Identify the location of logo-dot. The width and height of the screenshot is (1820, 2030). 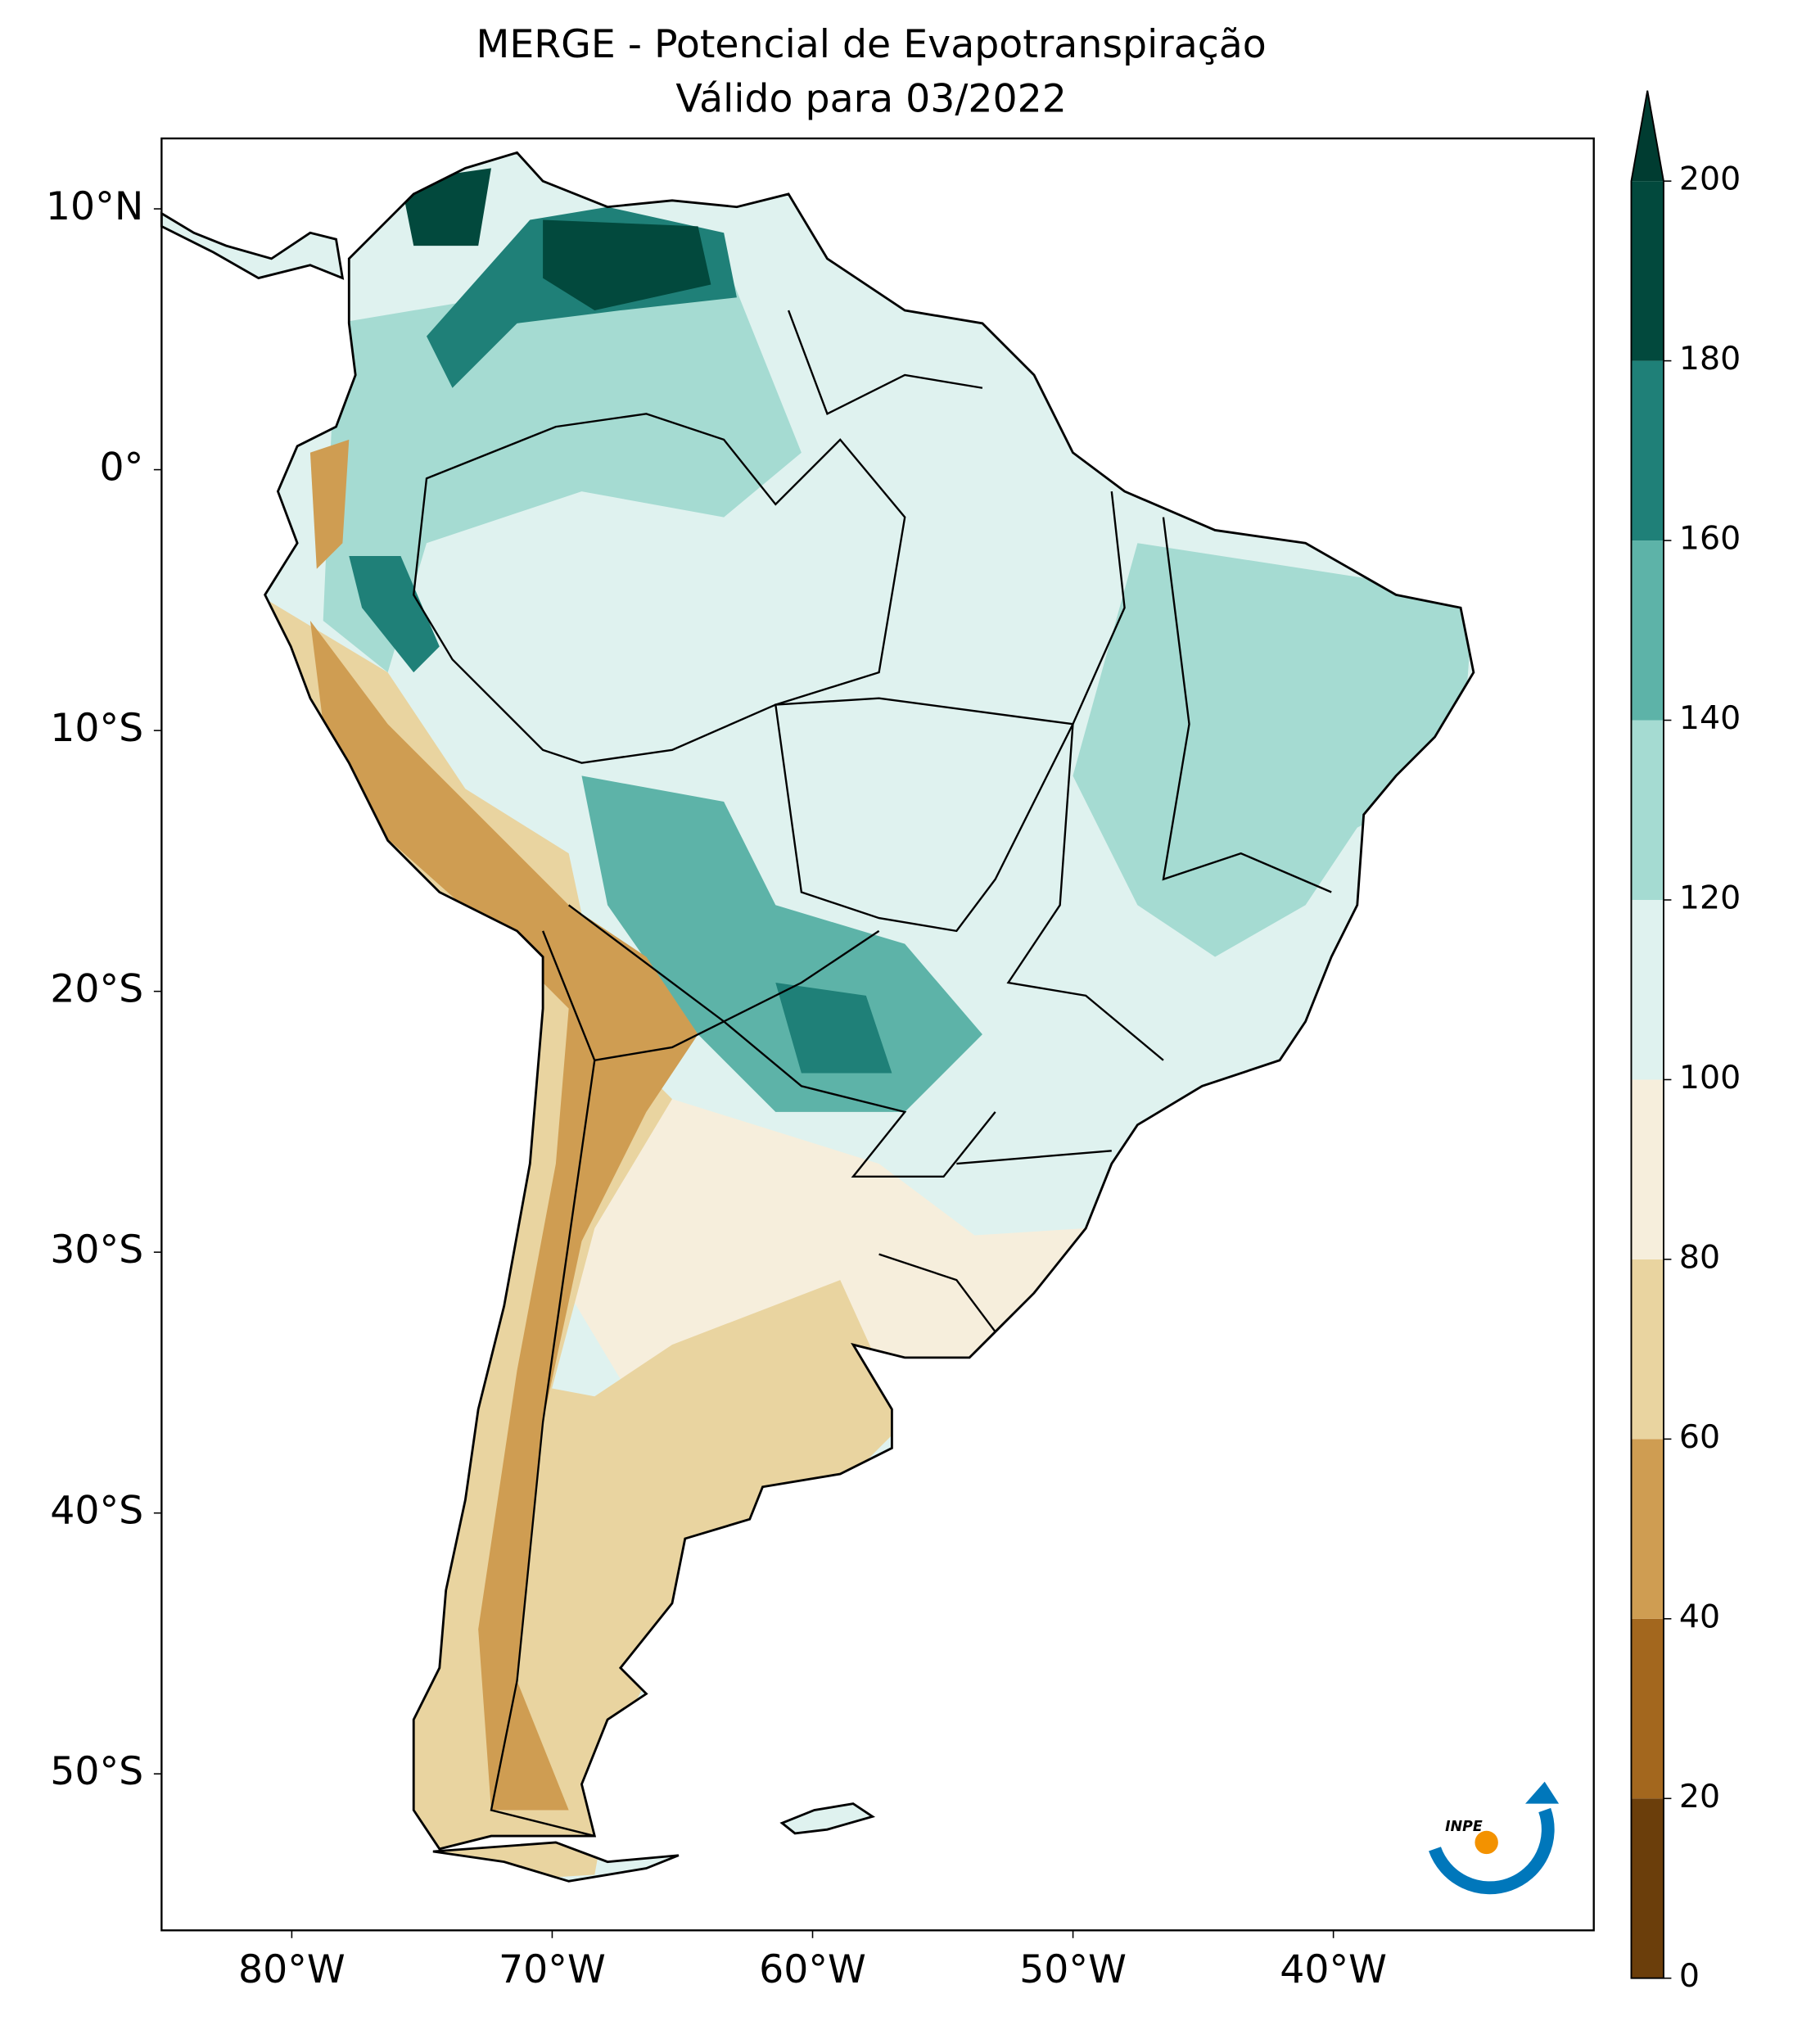
(1486, 1842).